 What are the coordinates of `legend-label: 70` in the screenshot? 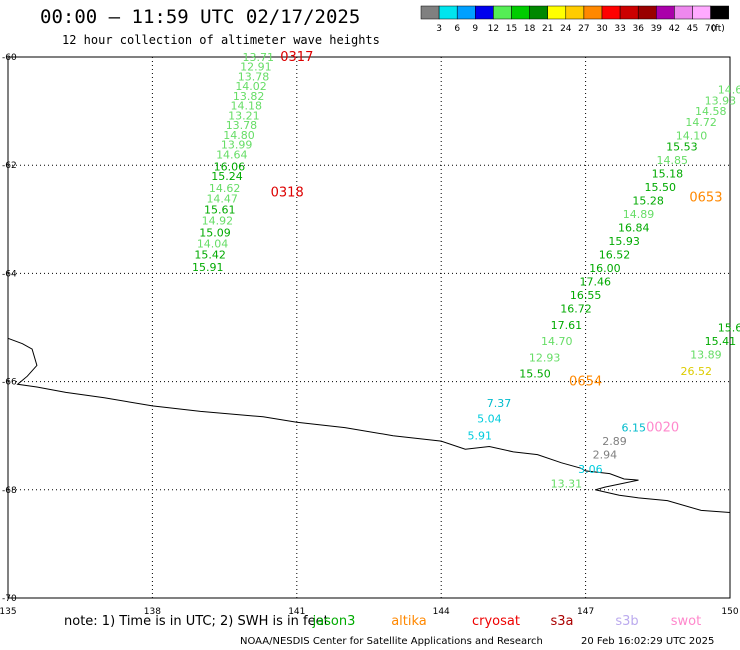 It's located at (711, 29).